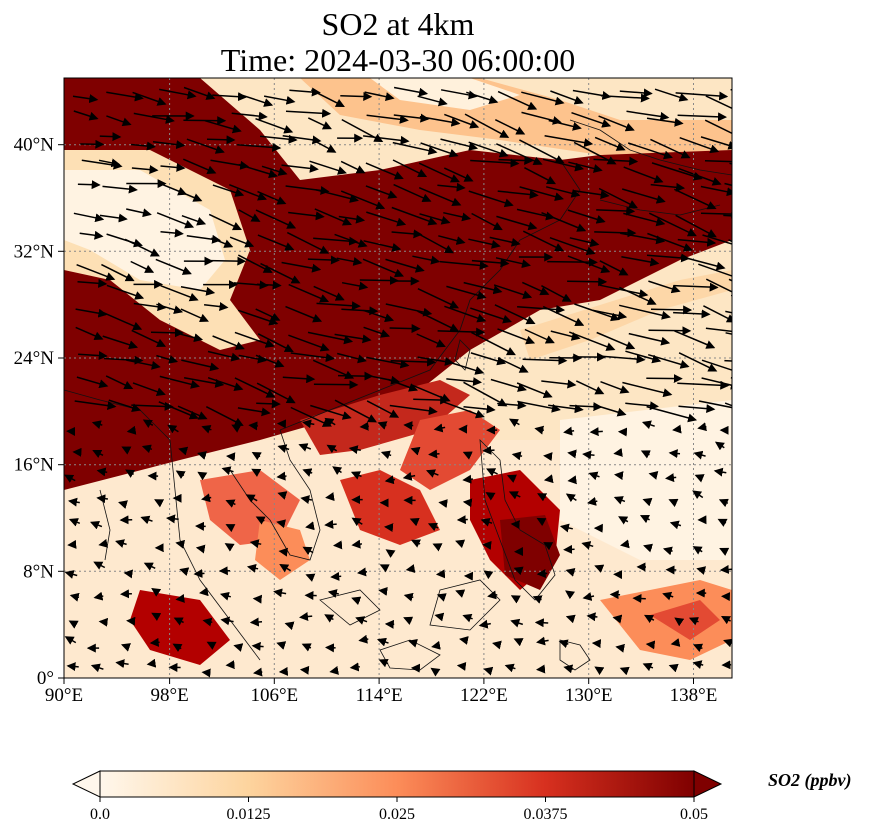 This screenshot has height=836, width=875. I want to click on lon-tick-label: 106°E, so click(274, 695).